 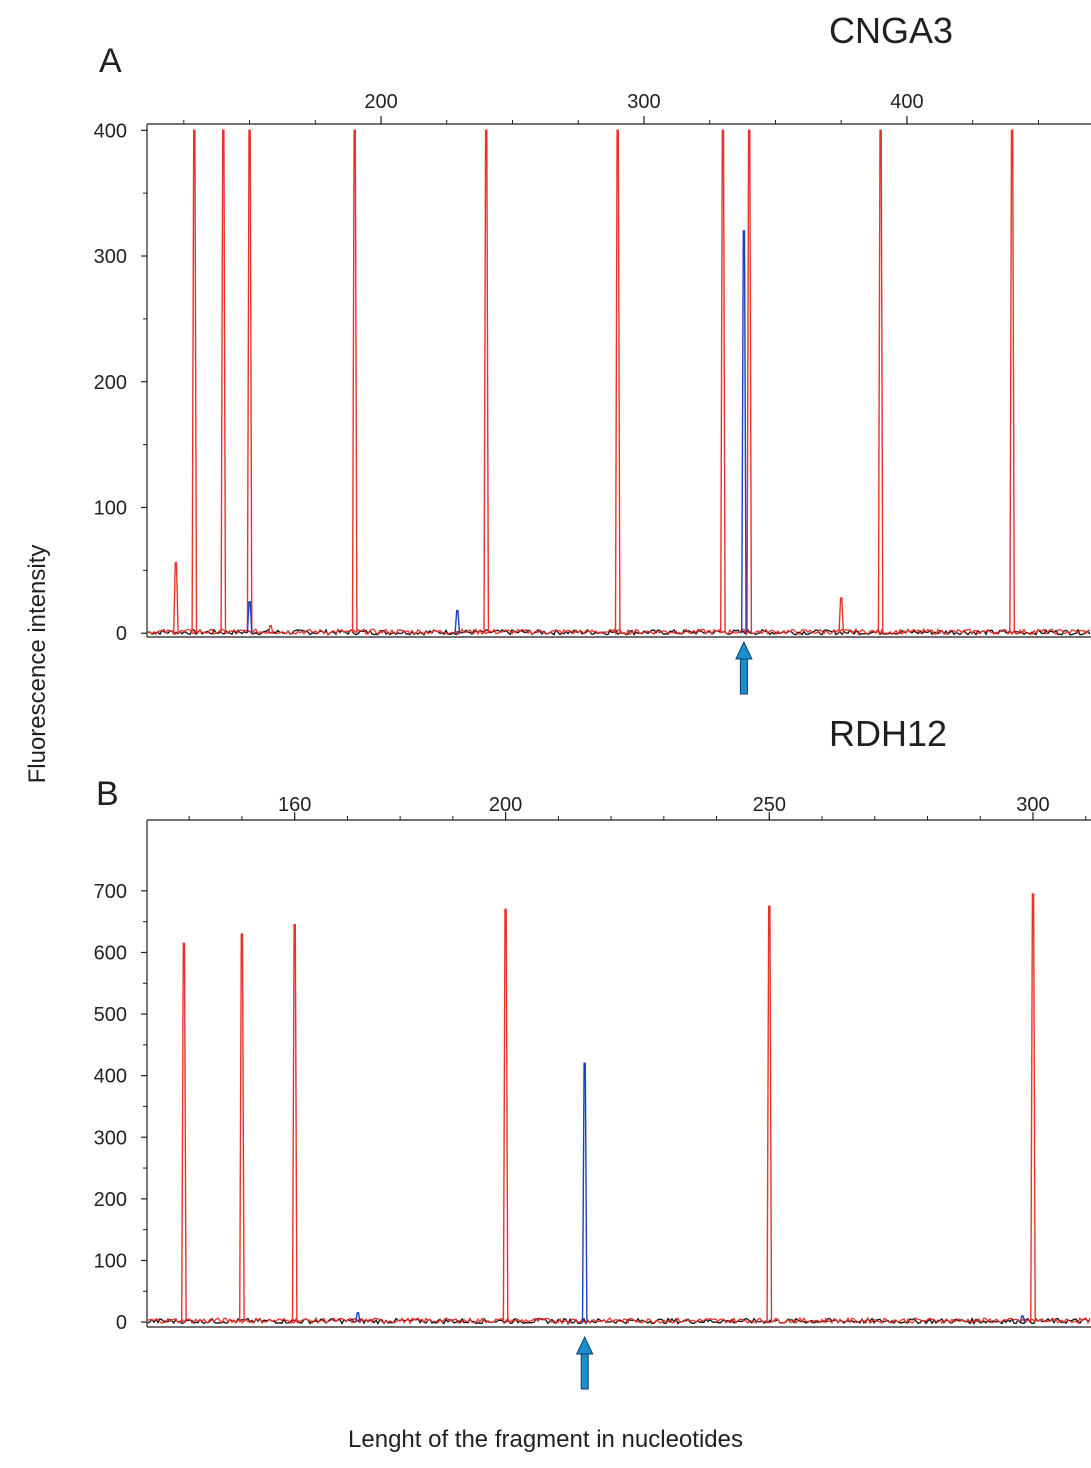 I want to click on y-tick-label-b: 700, so click(x=110, y=892).